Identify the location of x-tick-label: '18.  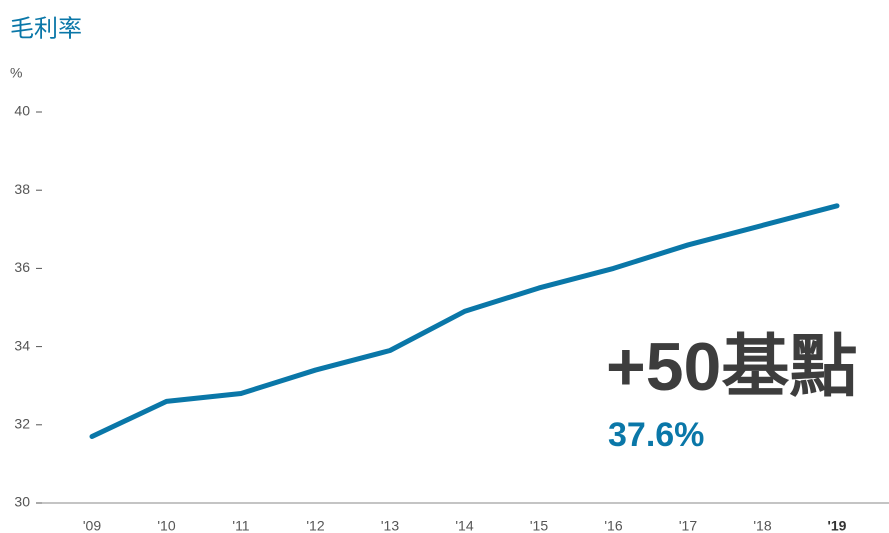
(762, 525).